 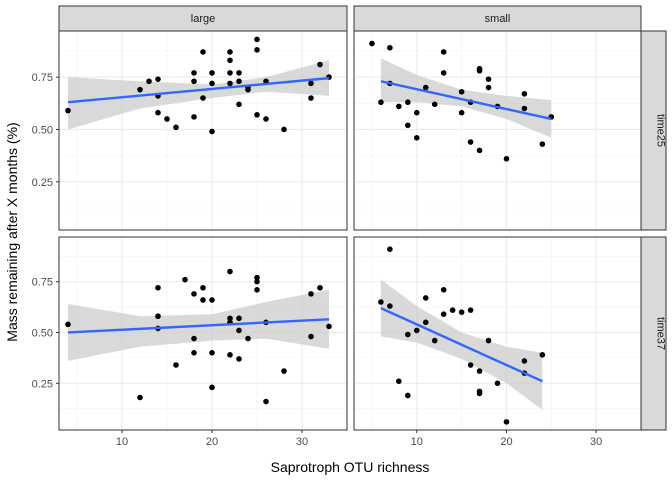 I want to click on y-tick-label: 0.50, so click(x=42, y=333).